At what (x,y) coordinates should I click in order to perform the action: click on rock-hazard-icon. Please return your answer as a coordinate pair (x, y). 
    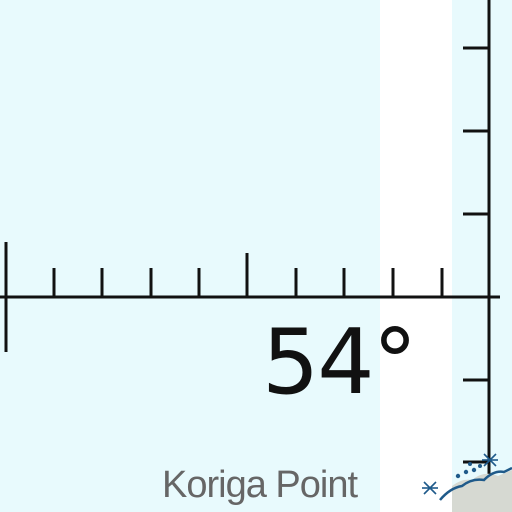
    Looking at the image, I should click on (460, 474).